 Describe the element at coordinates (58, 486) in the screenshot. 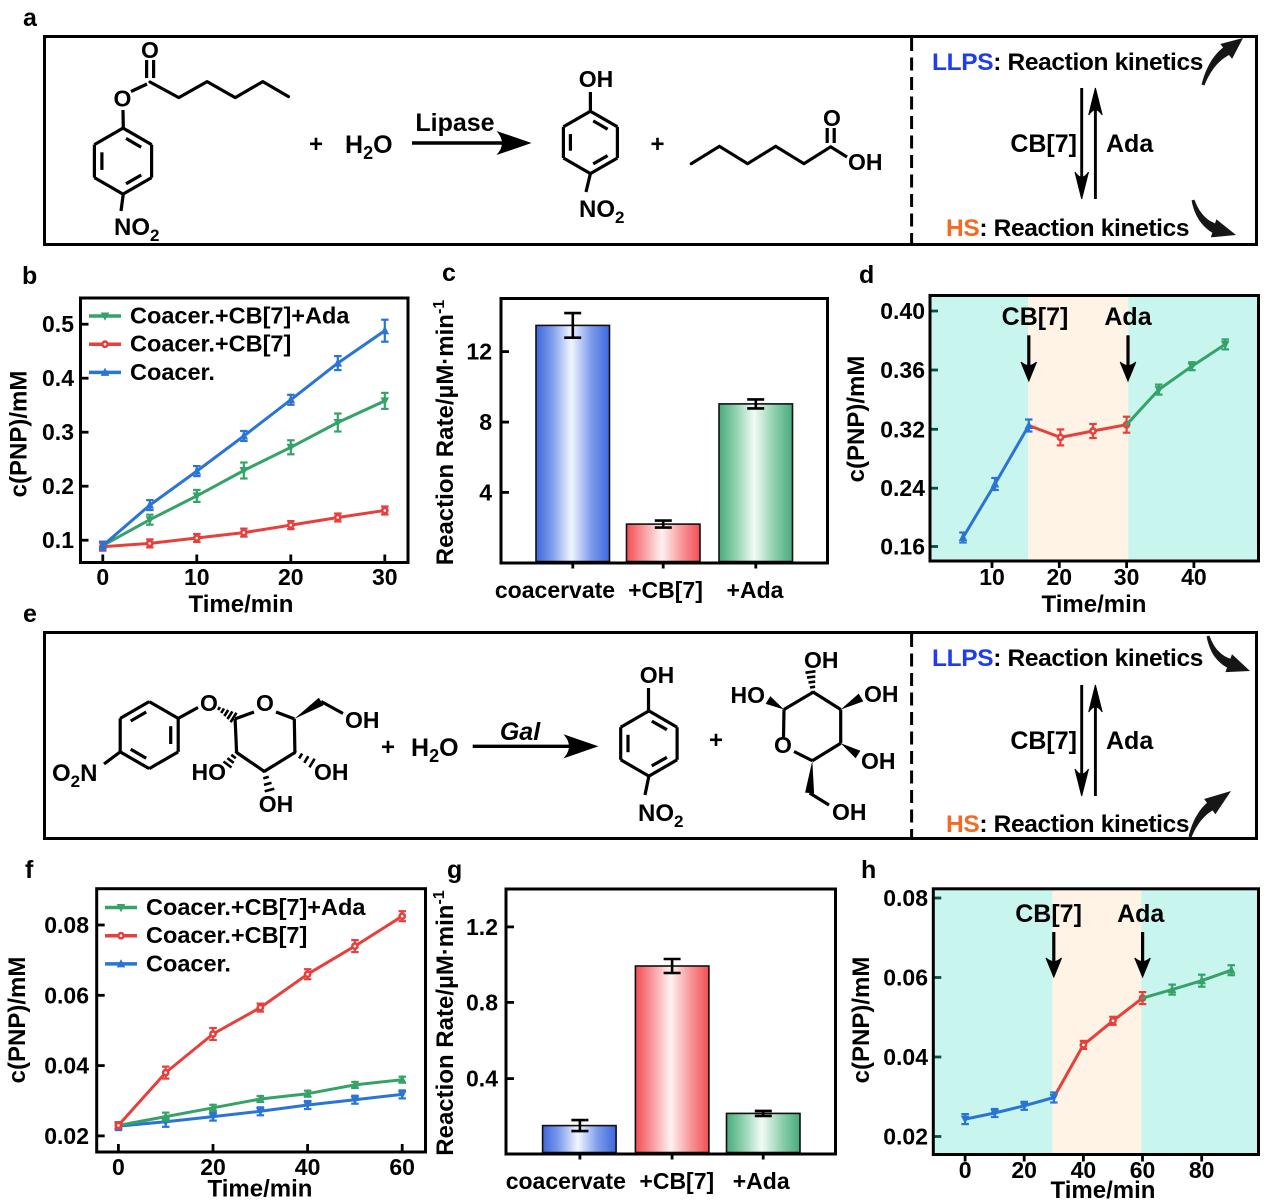

I see `svg-text: 0.2` at that location.